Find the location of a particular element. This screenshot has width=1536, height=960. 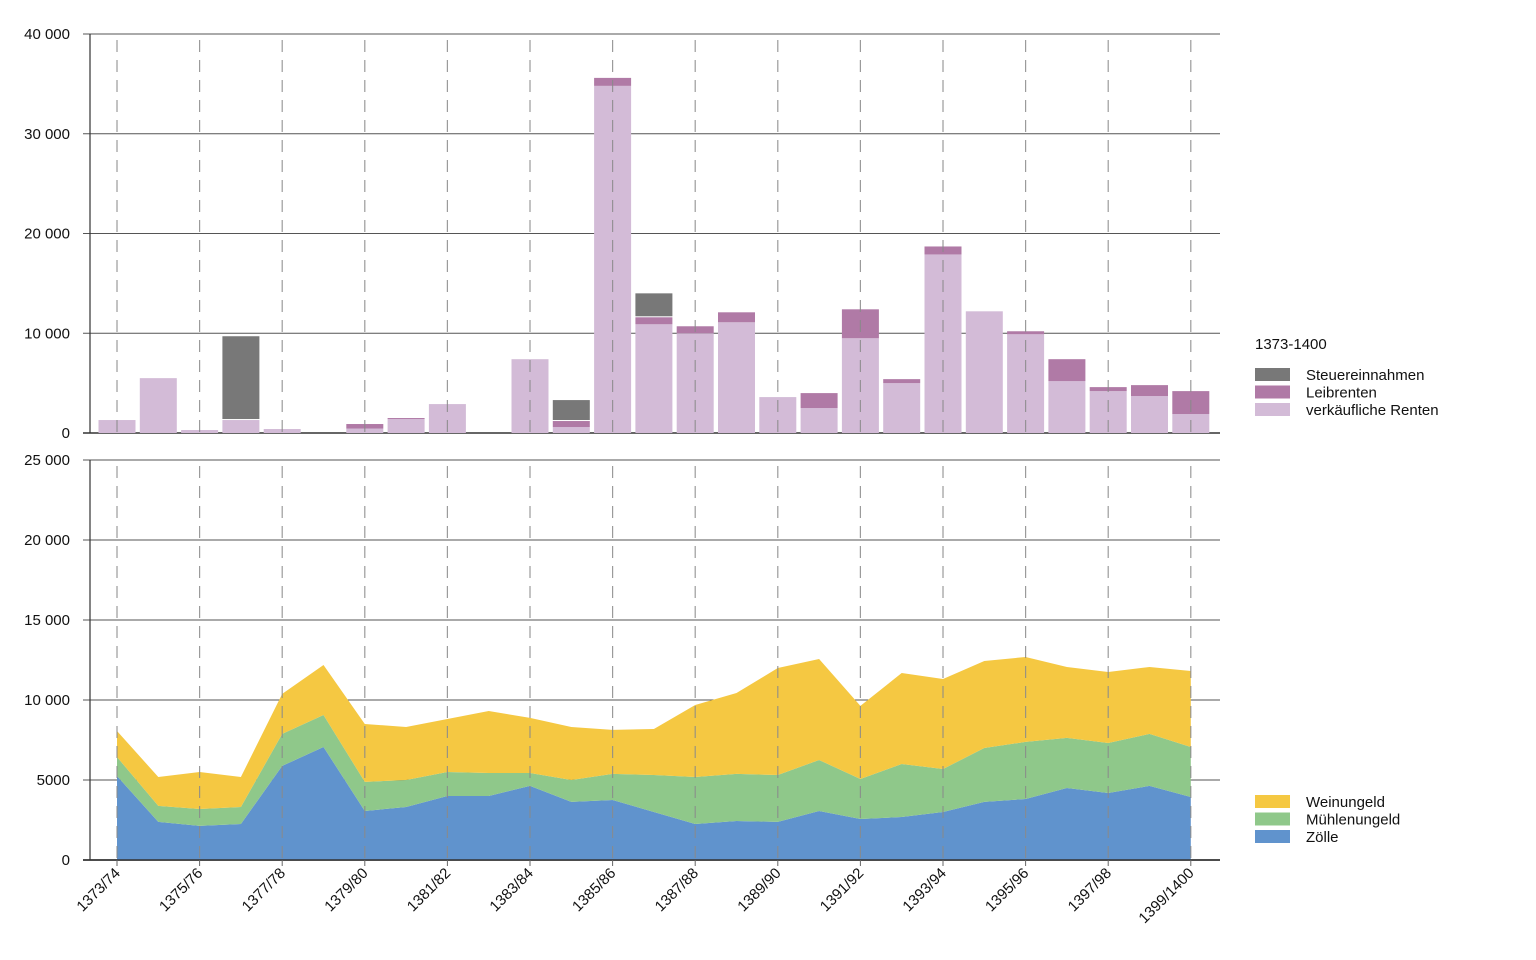

top-y-tick-label: 40 000 is located at coordinates (47, 34).